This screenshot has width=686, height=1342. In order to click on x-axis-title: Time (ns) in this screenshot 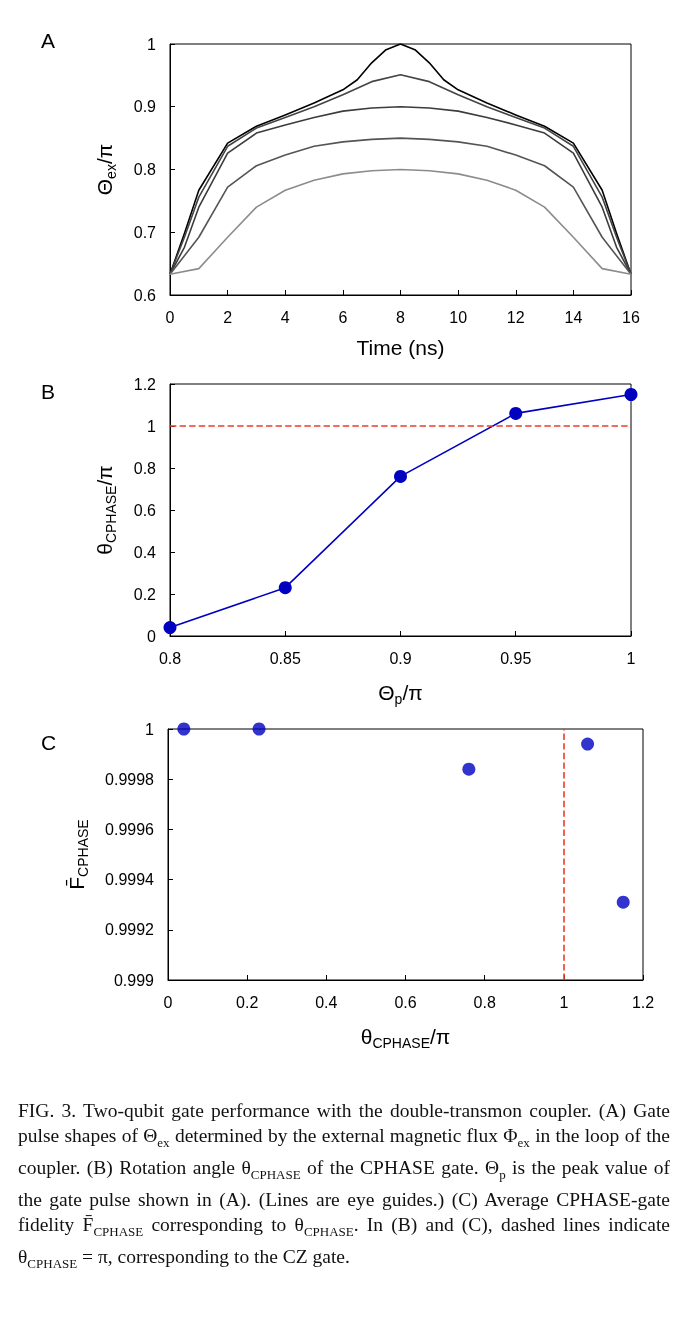, I will do `click(400, 347)`.